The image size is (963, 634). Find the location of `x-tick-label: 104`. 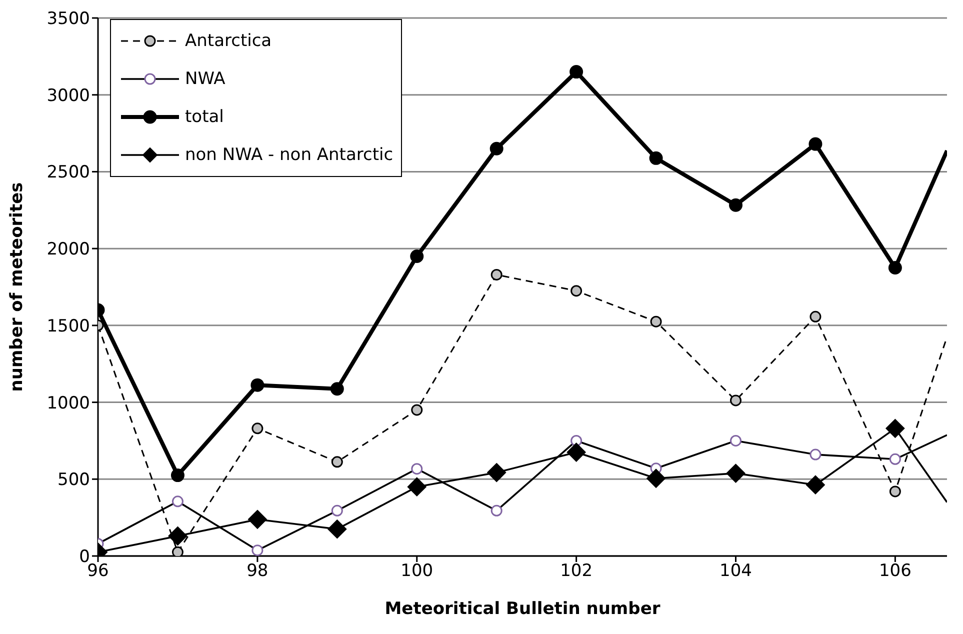

x-tick-label: 104 is located at coordinates (736, 571).